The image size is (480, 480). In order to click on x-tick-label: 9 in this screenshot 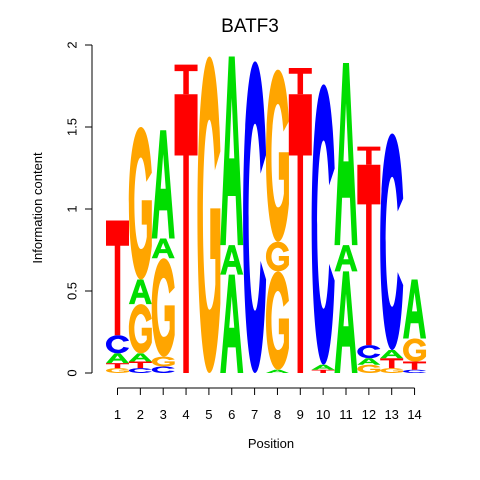, I will do `click(300, 414)`.